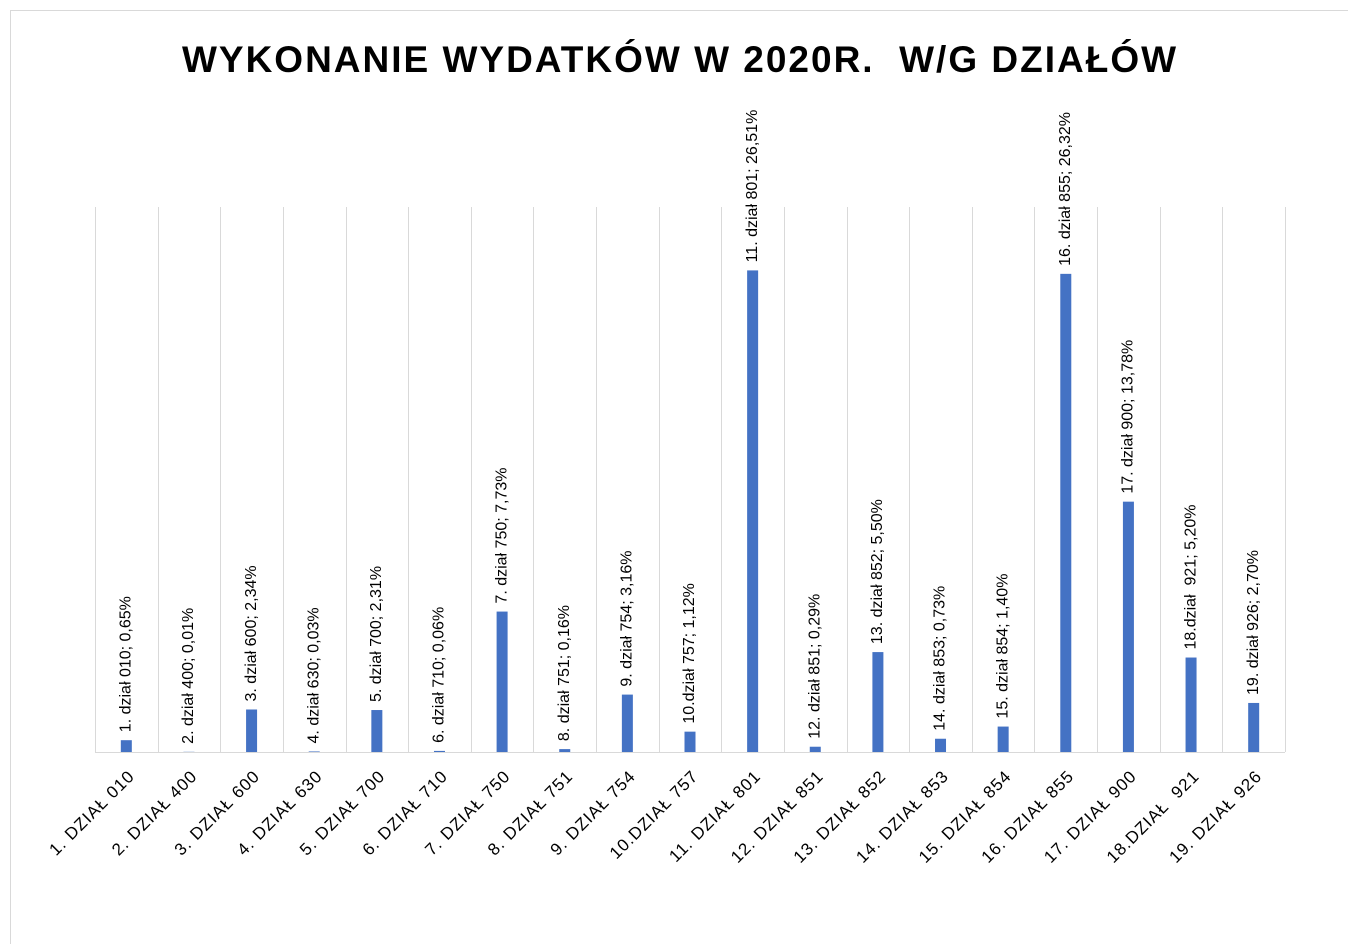 The width and height of the screenshot is (1348, 944). Describe the element at coordinates (1253, 622) in the screenshot. I see `data-label: 19. dział 926; 2,70%` at that location.